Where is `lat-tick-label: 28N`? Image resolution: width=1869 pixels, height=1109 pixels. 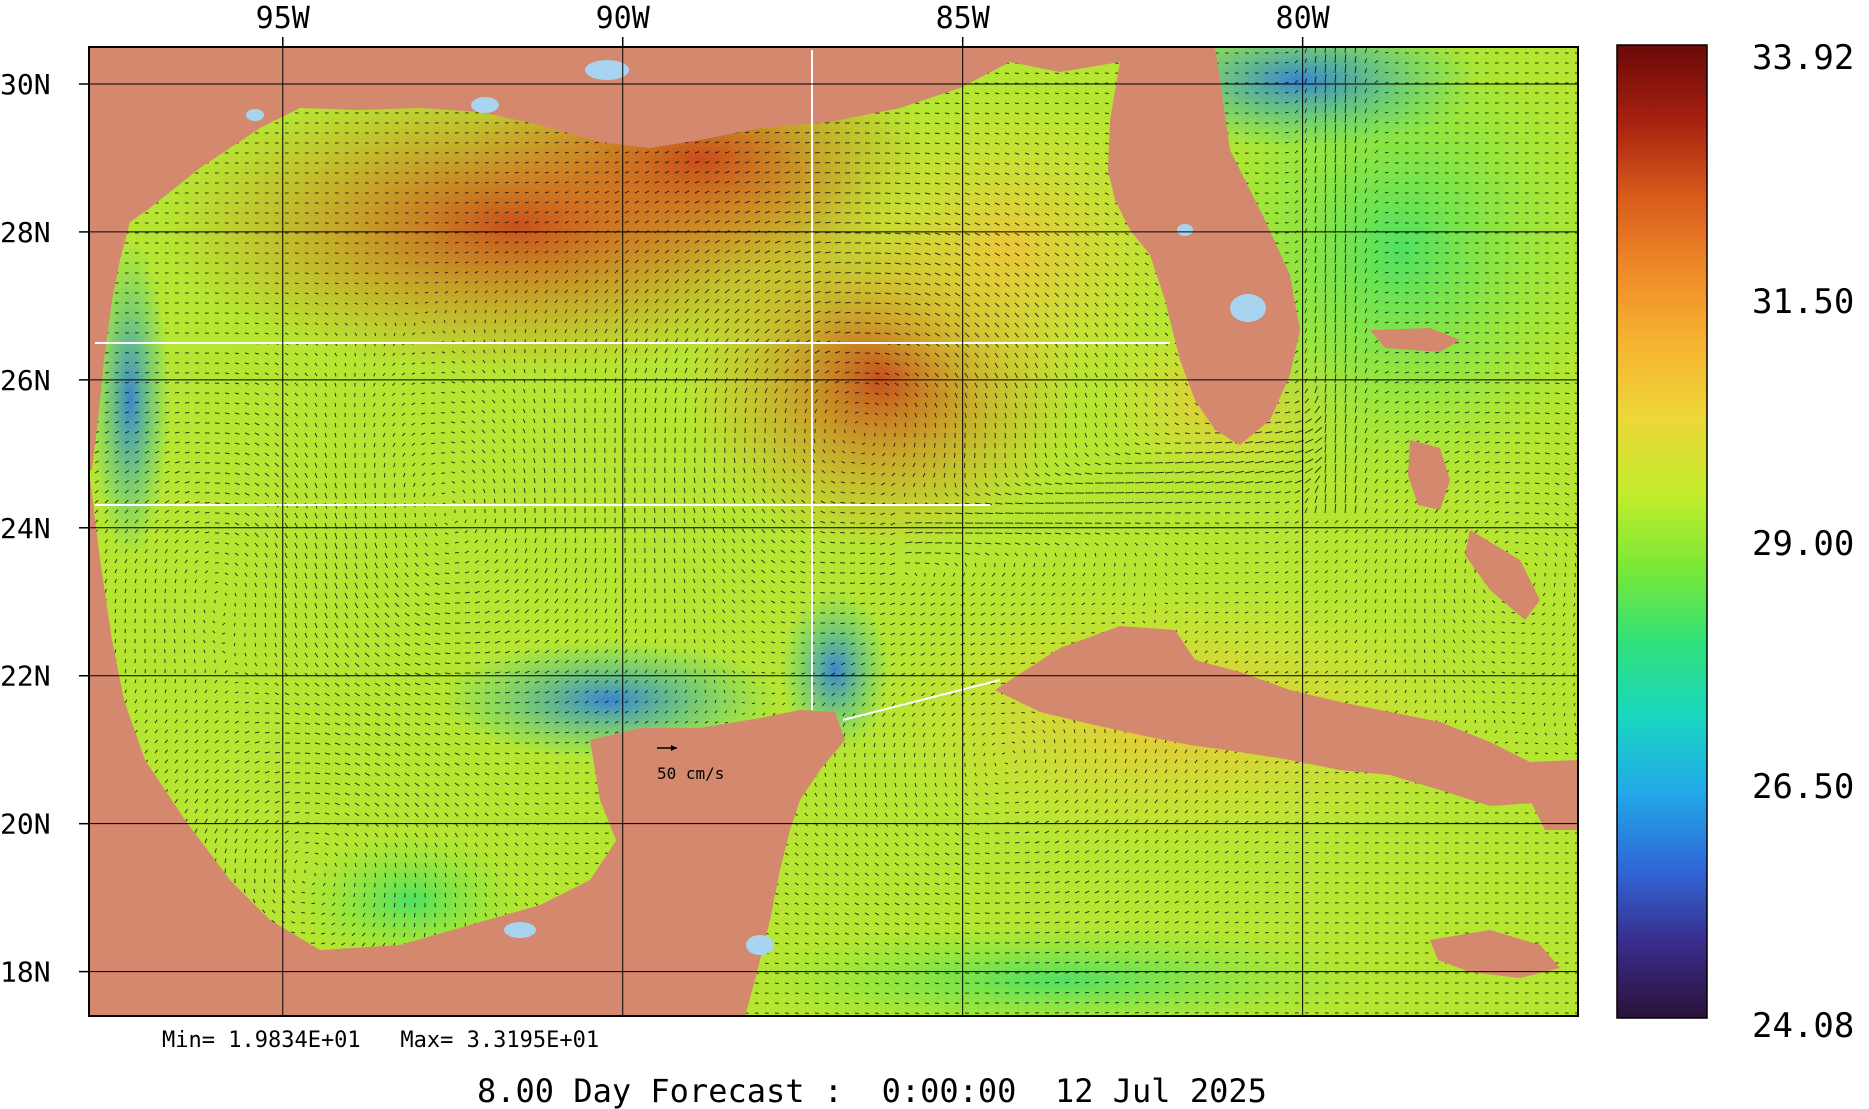
lat-tick-label: 28N is located at coordinates (25, 232).